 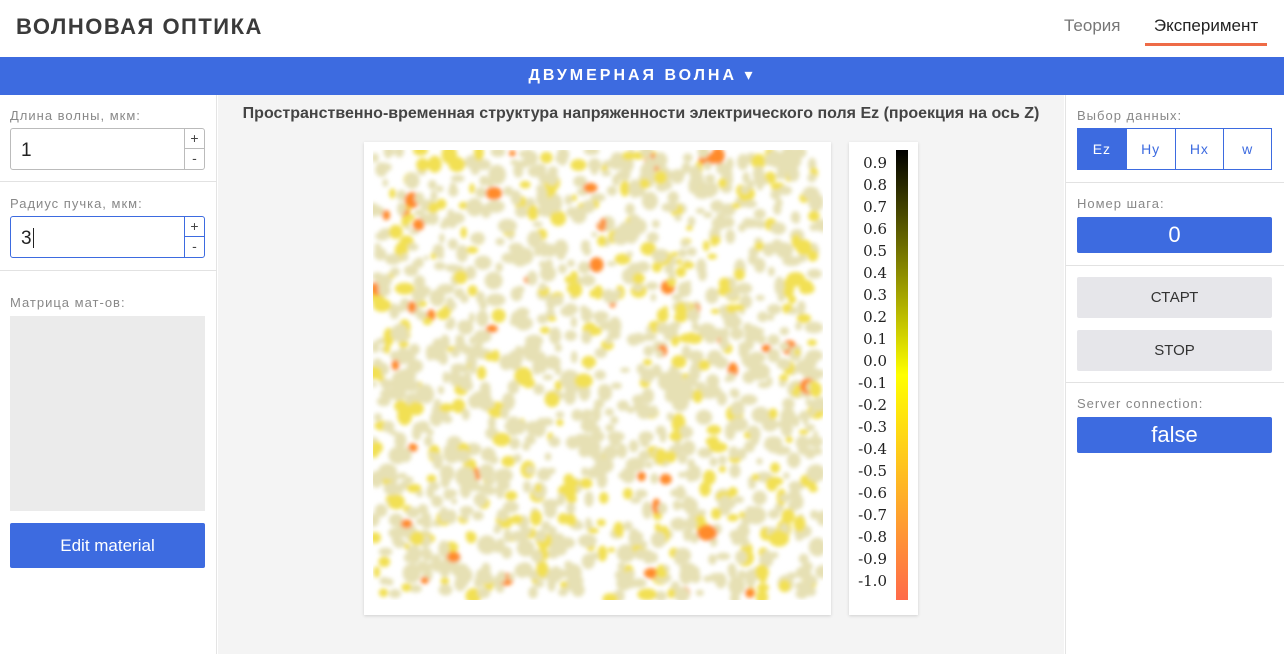 I want to click on wavelength-increment-button: +, so click(x=194, y=139).